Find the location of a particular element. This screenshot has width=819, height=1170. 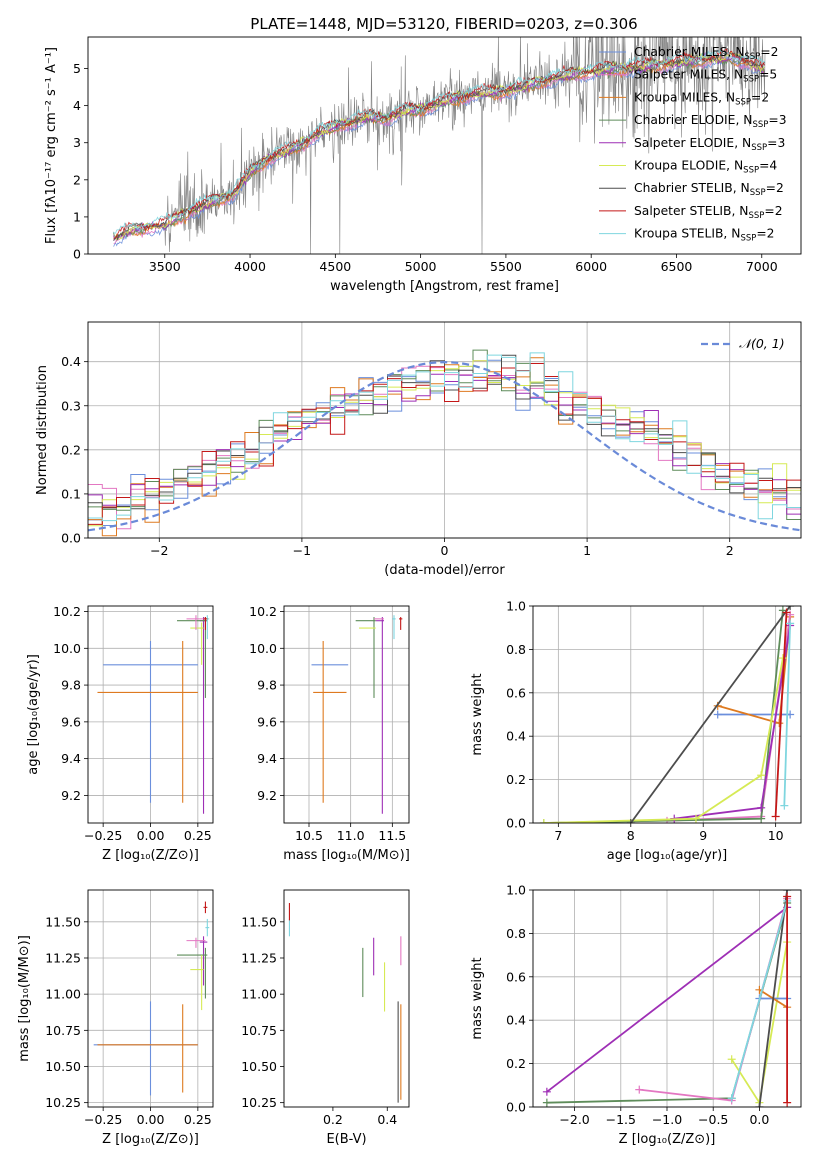

y-tick-label: 1.0 is located at coordinates (516, 606).